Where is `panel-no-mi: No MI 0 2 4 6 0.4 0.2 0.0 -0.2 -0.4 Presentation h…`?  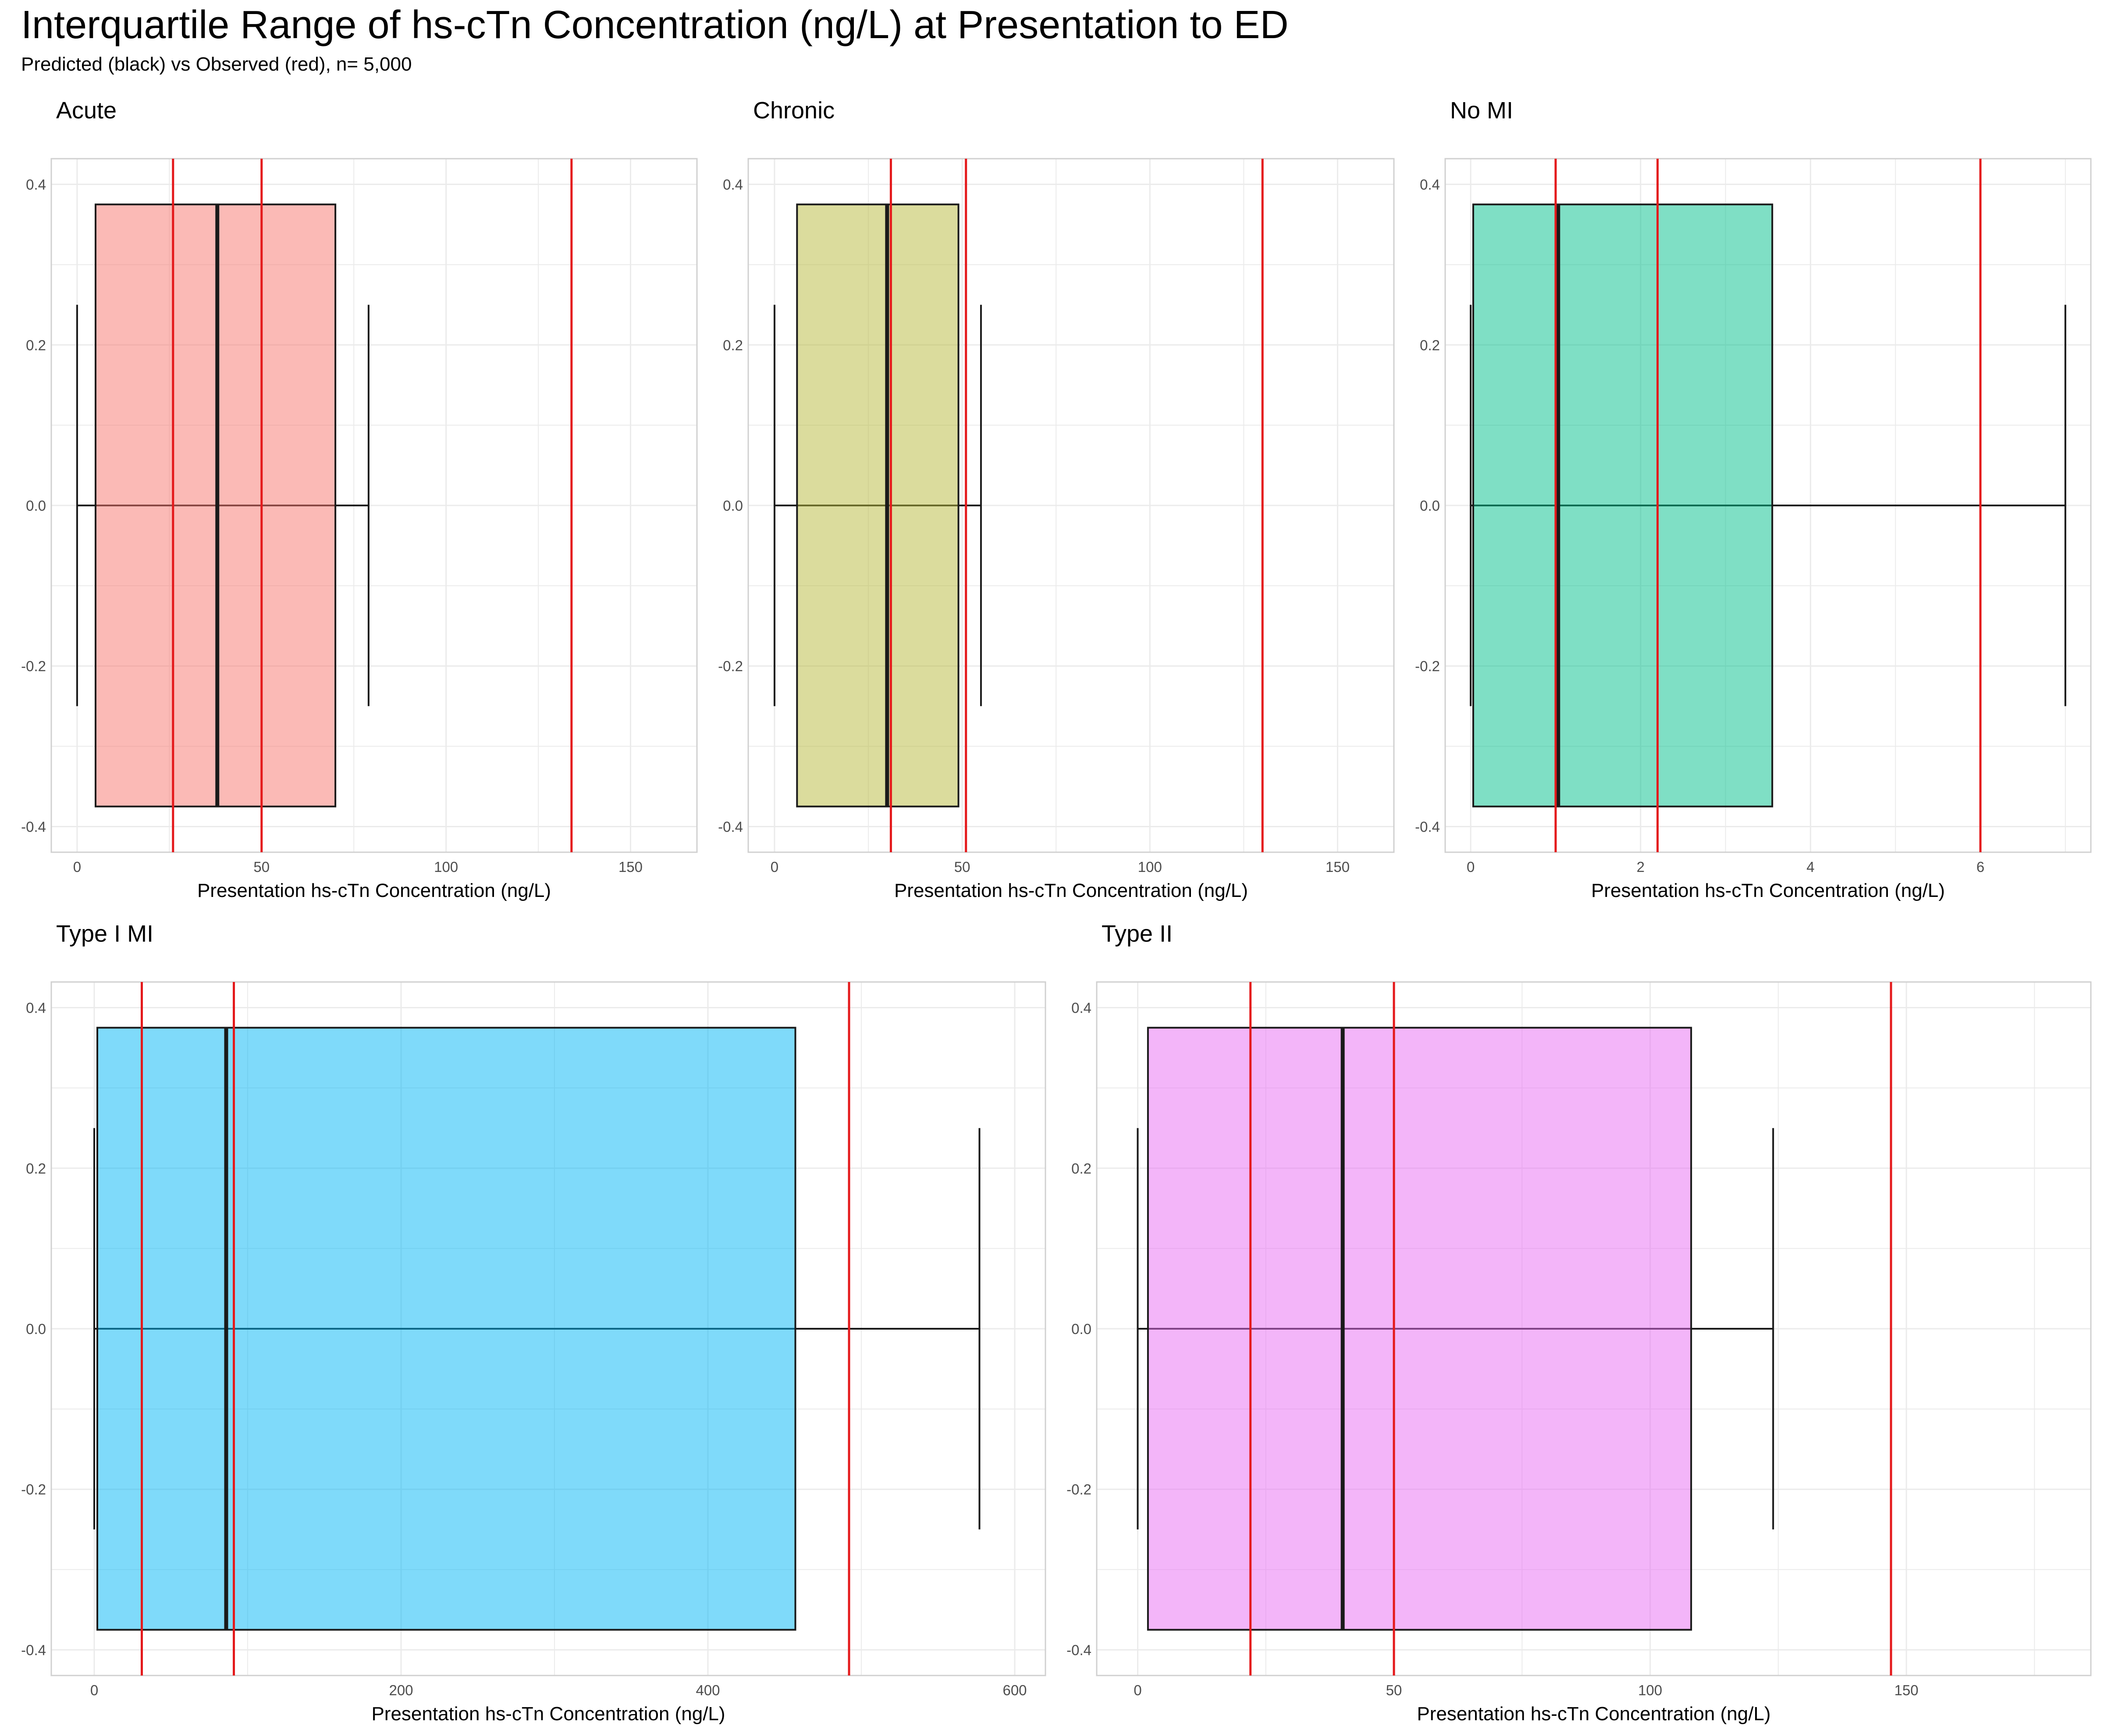
panel-no-mi: No MI 0 2 4 6 0.4 0.2 0.0 -0.2 -0.4 Presentation h… is located at coordinates (1753, 499).